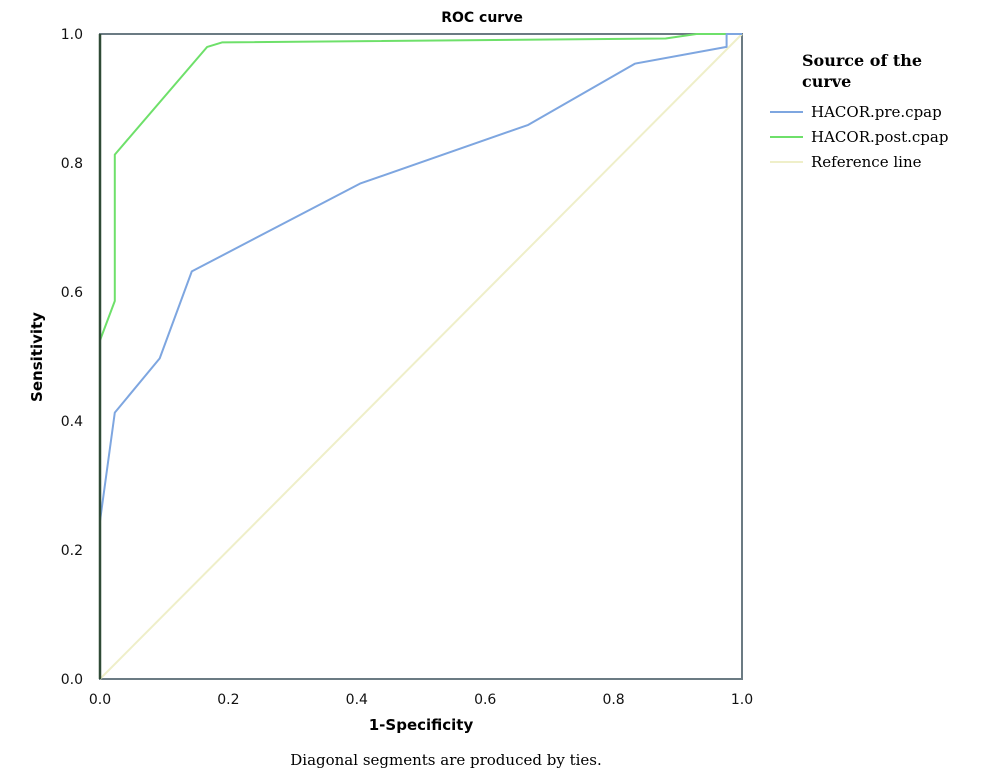 The image size is (1000, 783). I want to click on legend-title-line-2: curve, so click(826, 81).